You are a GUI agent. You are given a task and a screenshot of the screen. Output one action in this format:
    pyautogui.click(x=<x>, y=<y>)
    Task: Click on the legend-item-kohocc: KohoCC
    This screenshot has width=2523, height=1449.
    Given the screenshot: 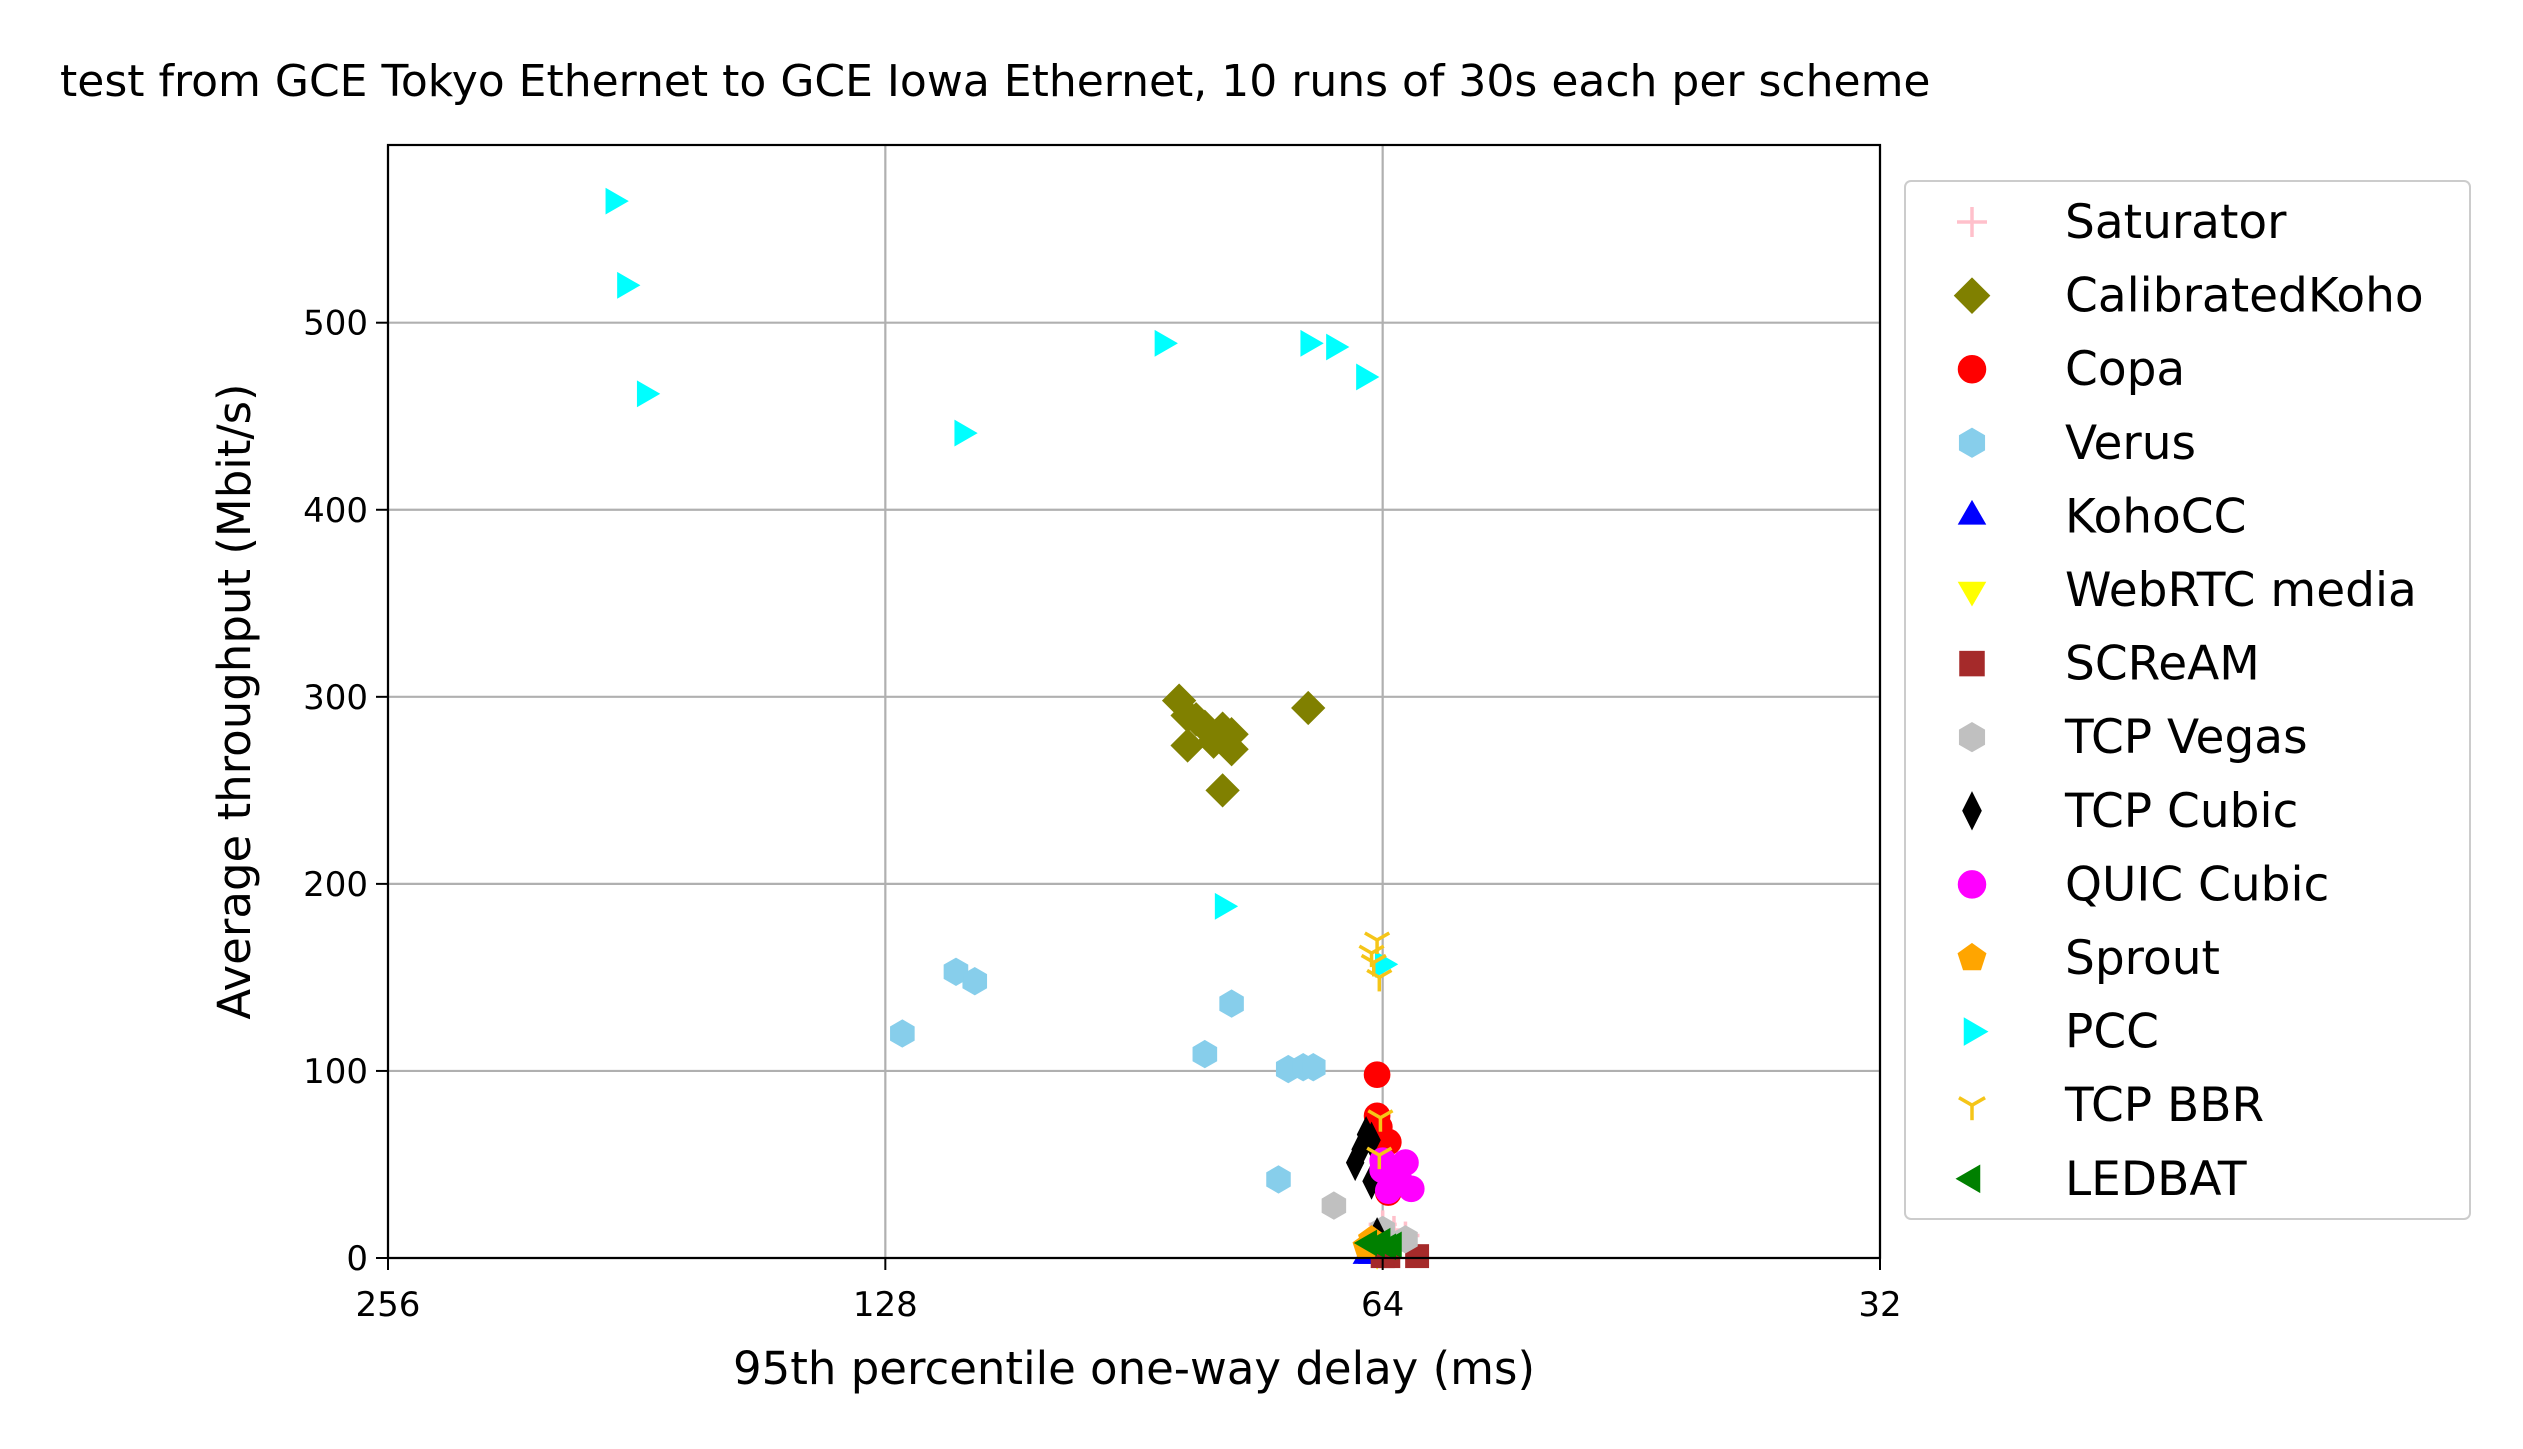 What is the action you would take?
    pyautogui.click(x=2101, y=516)
    